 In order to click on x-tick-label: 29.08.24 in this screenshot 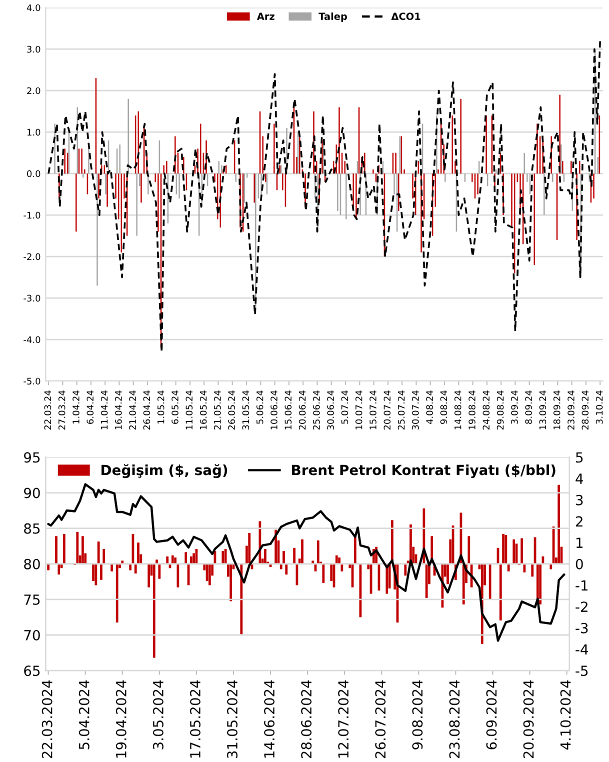, I will do `click(500, 410)`.